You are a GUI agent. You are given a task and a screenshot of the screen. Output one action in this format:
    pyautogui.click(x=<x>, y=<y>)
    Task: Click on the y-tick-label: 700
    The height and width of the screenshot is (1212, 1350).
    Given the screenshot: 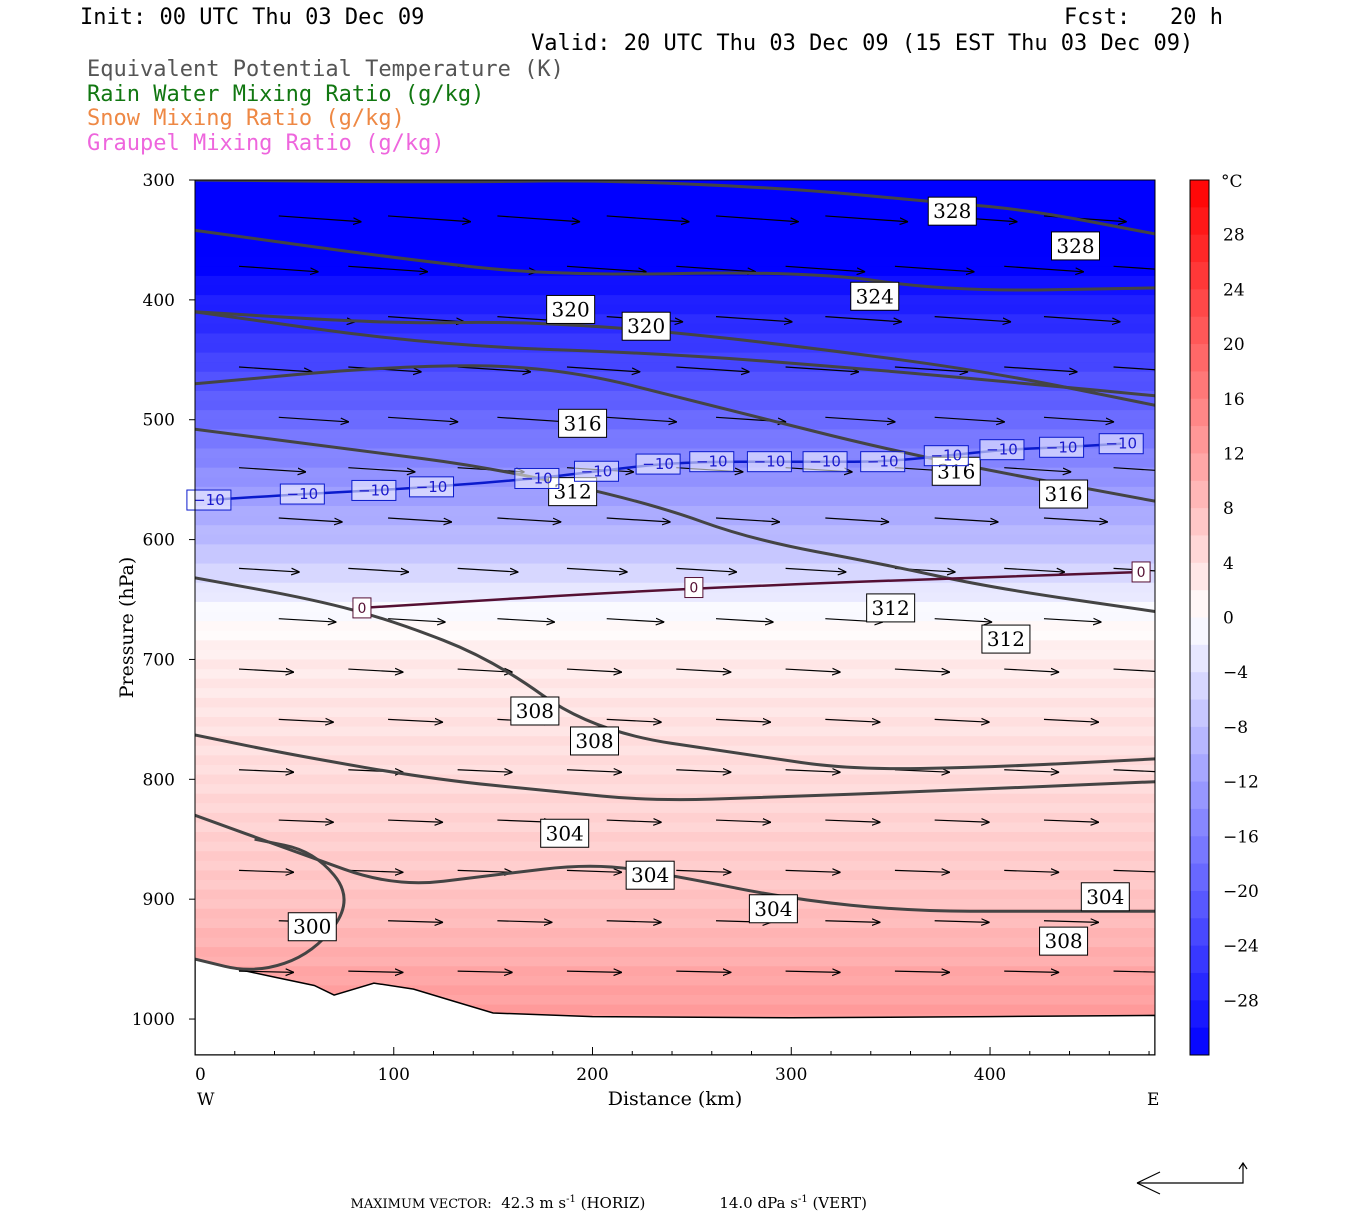 What is the action you would take?
    pyautogui.click(x=159, y=660)
    